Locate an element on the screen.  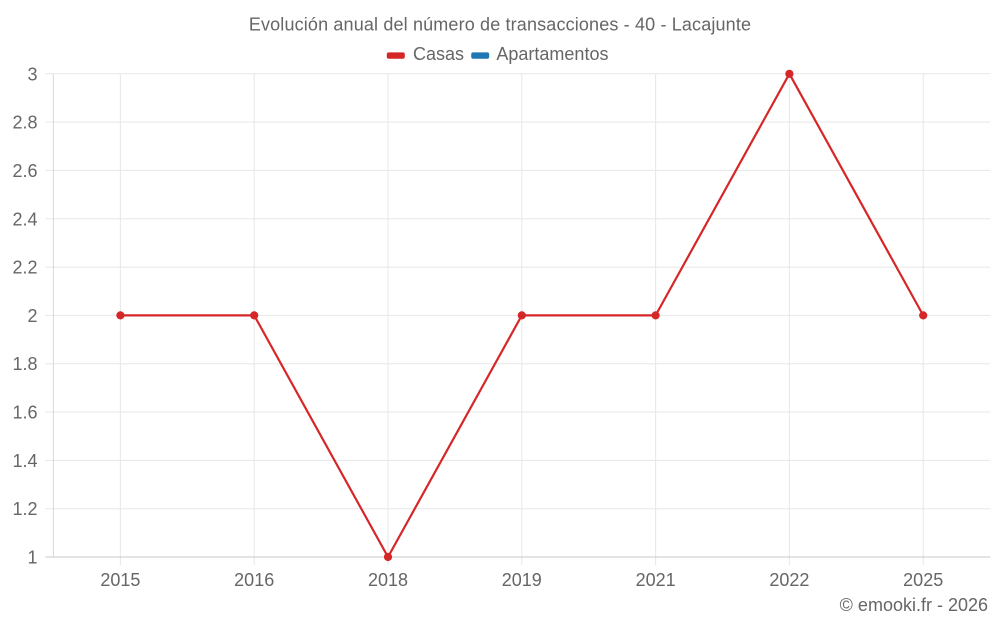
svg-text: 2019 is located at coordinates (522, 580).